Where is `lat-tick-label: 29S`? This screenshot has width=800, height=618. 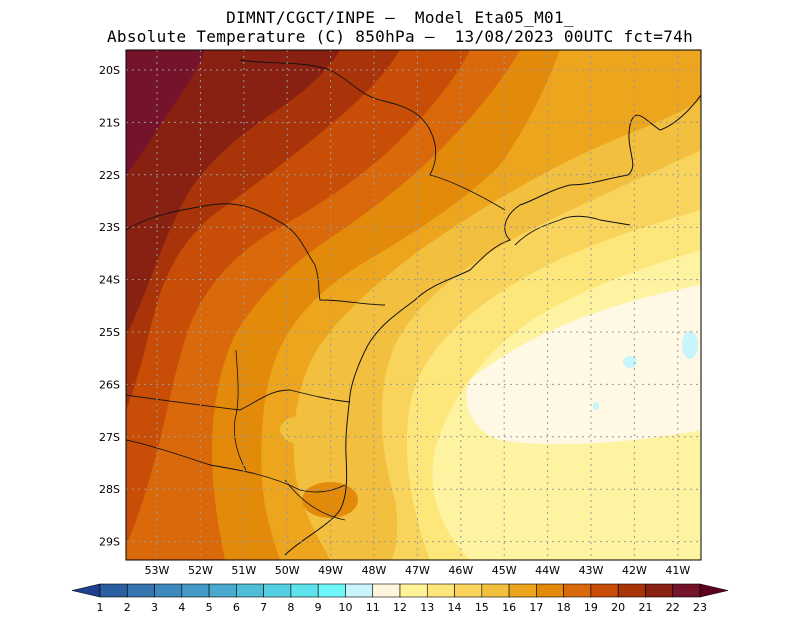
lat-tick-label: 29S is located at coordinates (109, 542).